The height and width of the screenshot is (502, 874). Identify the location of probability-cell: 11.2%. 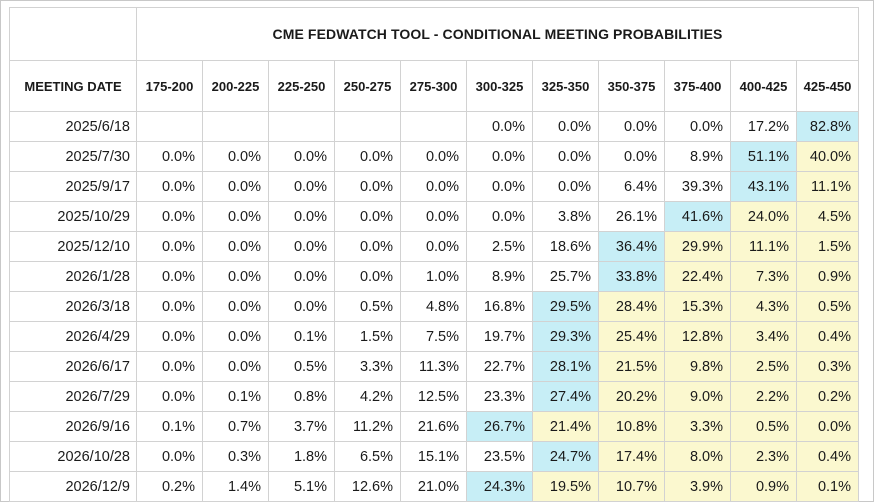
(367, 426).